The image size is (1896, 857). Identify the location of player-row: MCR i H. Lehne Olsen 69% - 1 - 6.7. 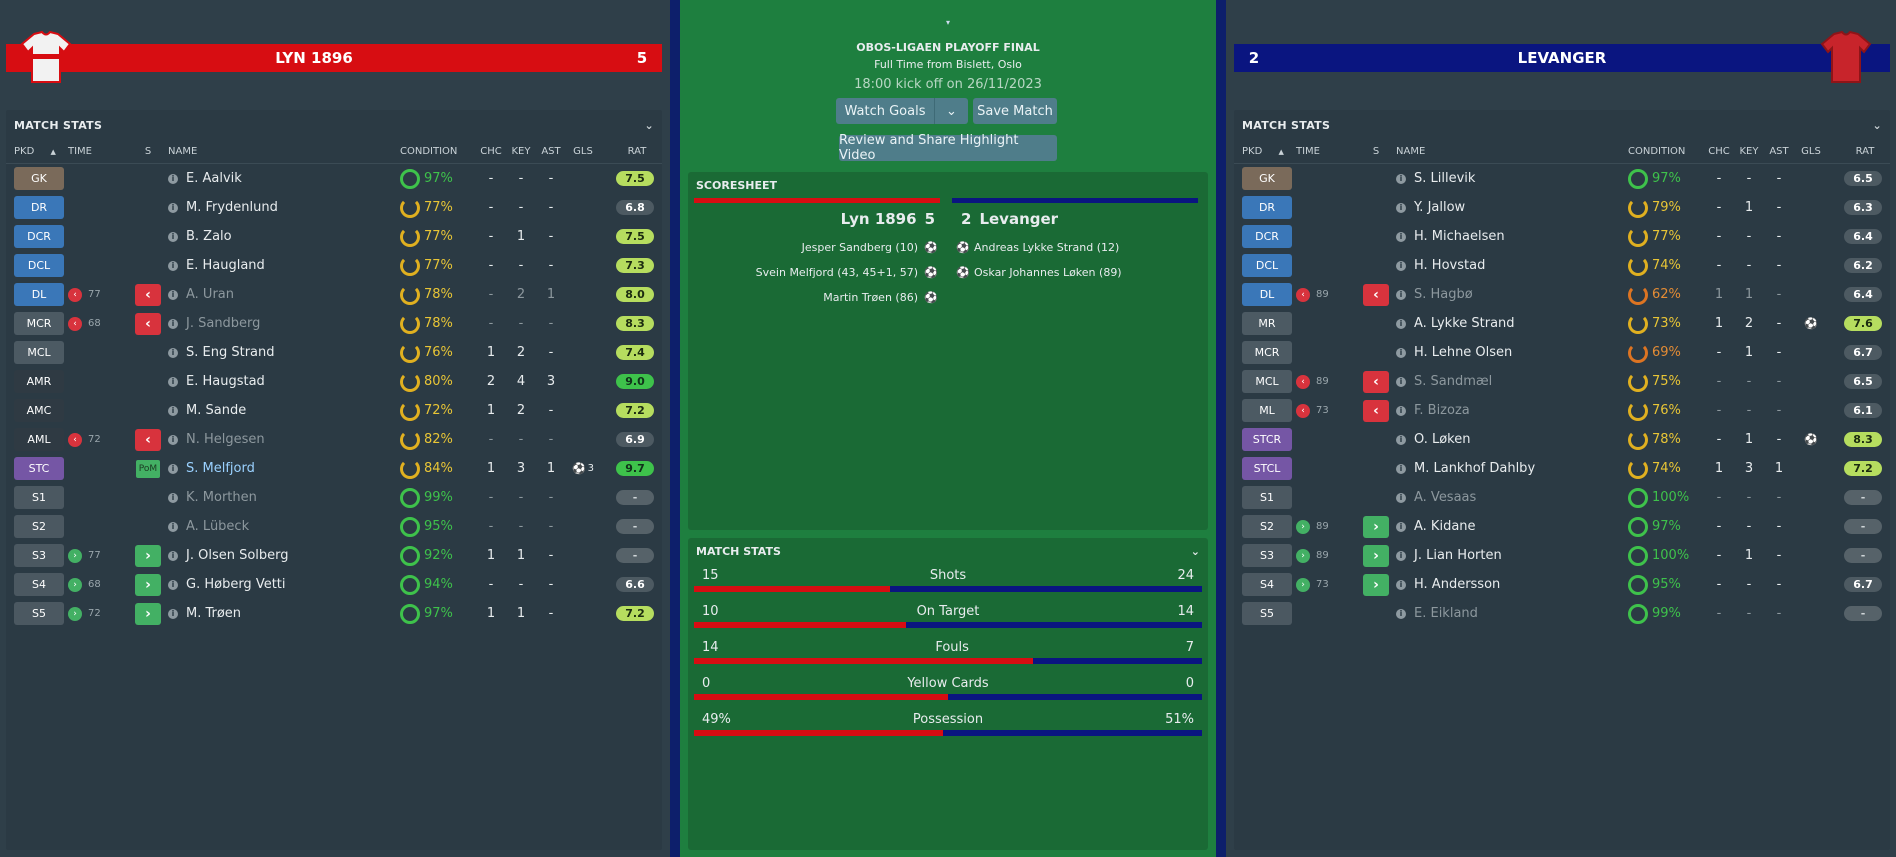
(1562, 352).